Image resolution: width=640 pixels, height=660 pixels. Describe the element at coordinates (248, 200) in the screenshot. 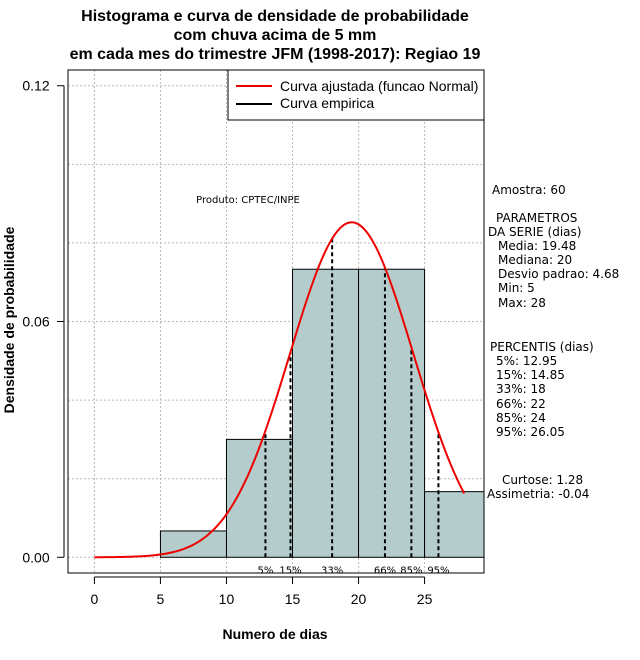

I see `produto-annotation: Produto: CPTEC/INPE` at that location.